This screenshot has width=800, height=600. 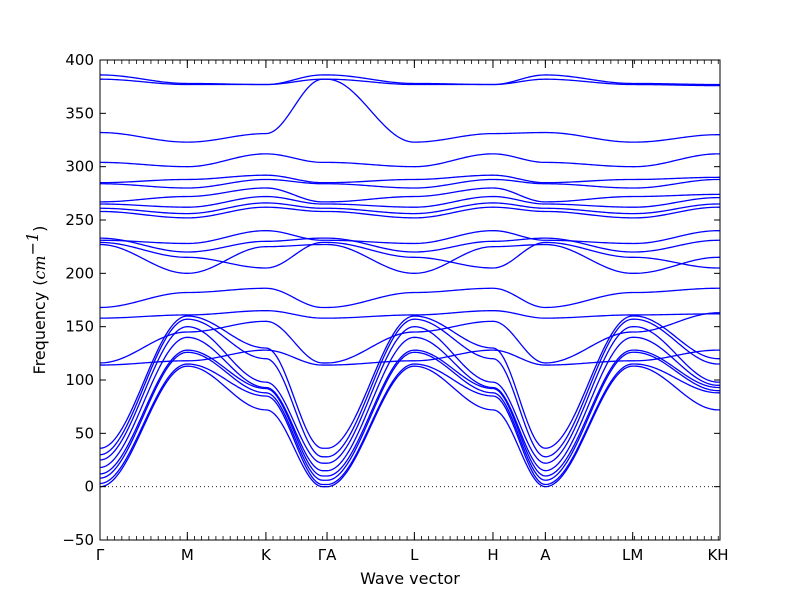 I want to click on y-tick-label: 250, so click(x=79, y=220).